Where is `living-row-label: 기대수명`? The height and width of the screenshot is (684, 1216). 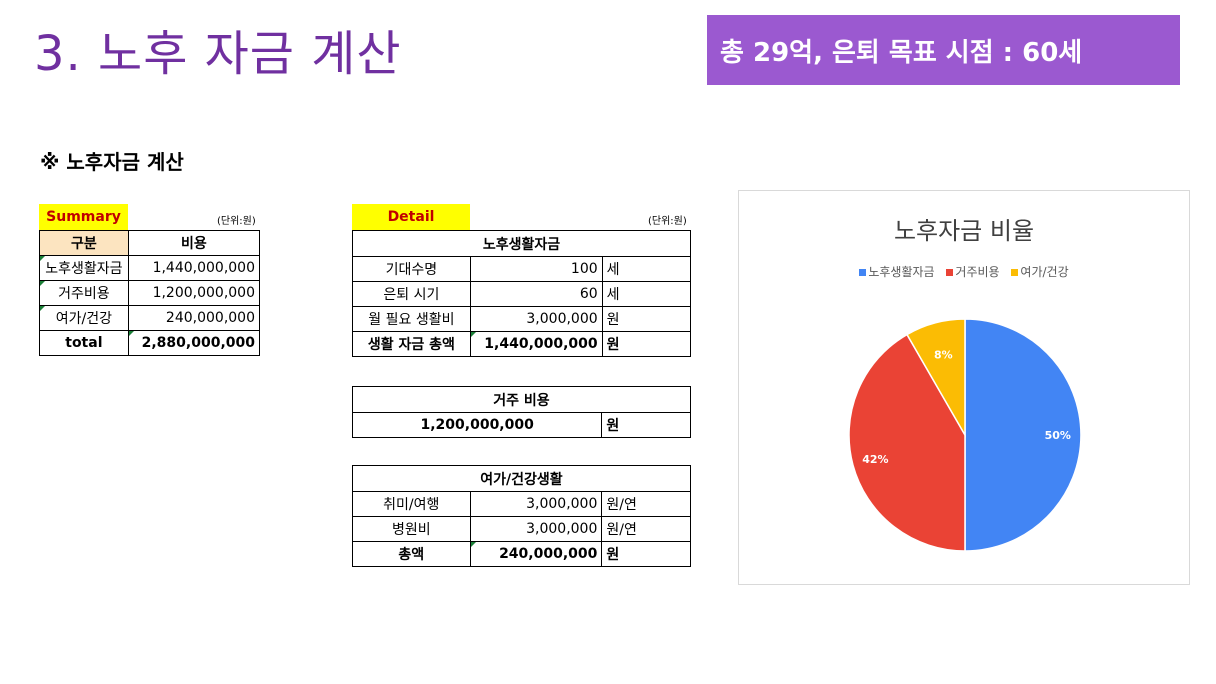
living-row-label: 기대수명 is located at coordinates (411, 269).